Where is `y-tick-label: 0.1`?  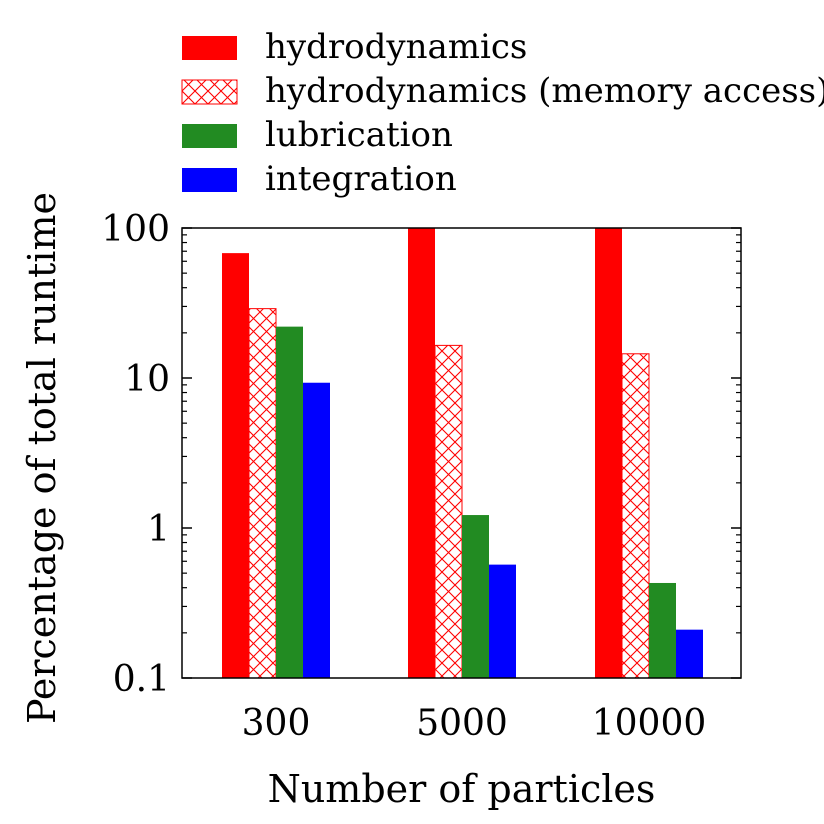
y-tick-label: 0.1 is located at coordinates (141, 679).